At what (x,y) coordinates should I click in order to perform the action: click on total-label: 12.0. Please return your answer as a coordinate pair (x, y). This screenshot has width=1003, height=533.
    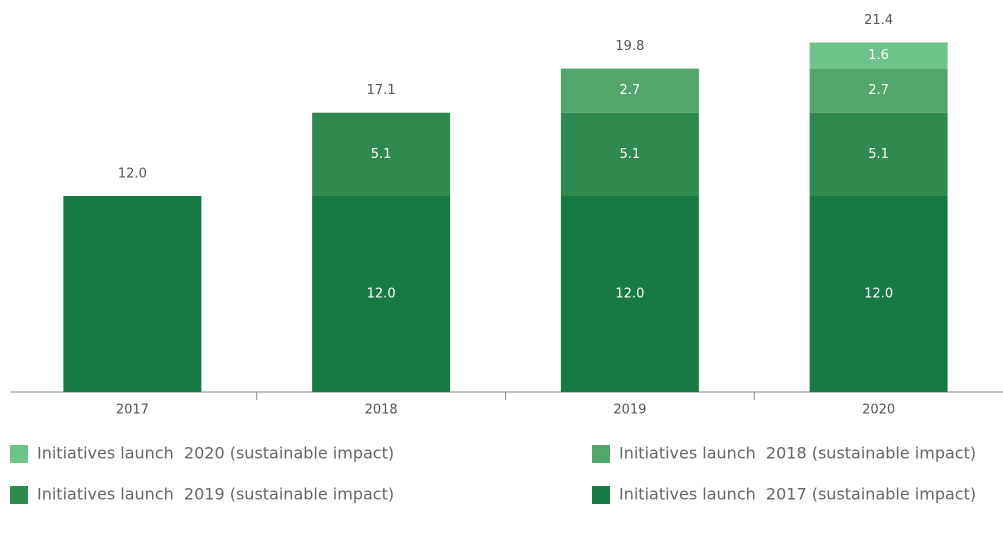
    Looking at the image, I should click on (132, 174).